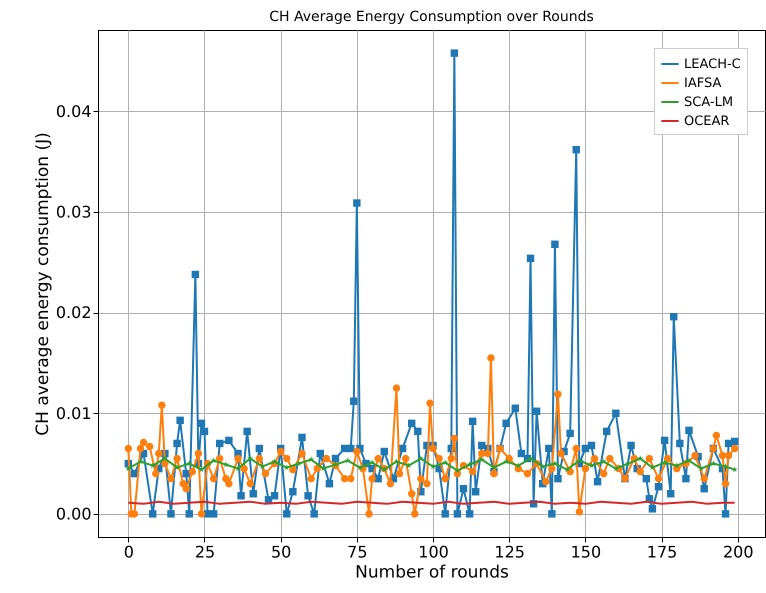 The height and width of the screenshot is (593, 766). I want to click on x-tick-label: 50, so click(281, 552).